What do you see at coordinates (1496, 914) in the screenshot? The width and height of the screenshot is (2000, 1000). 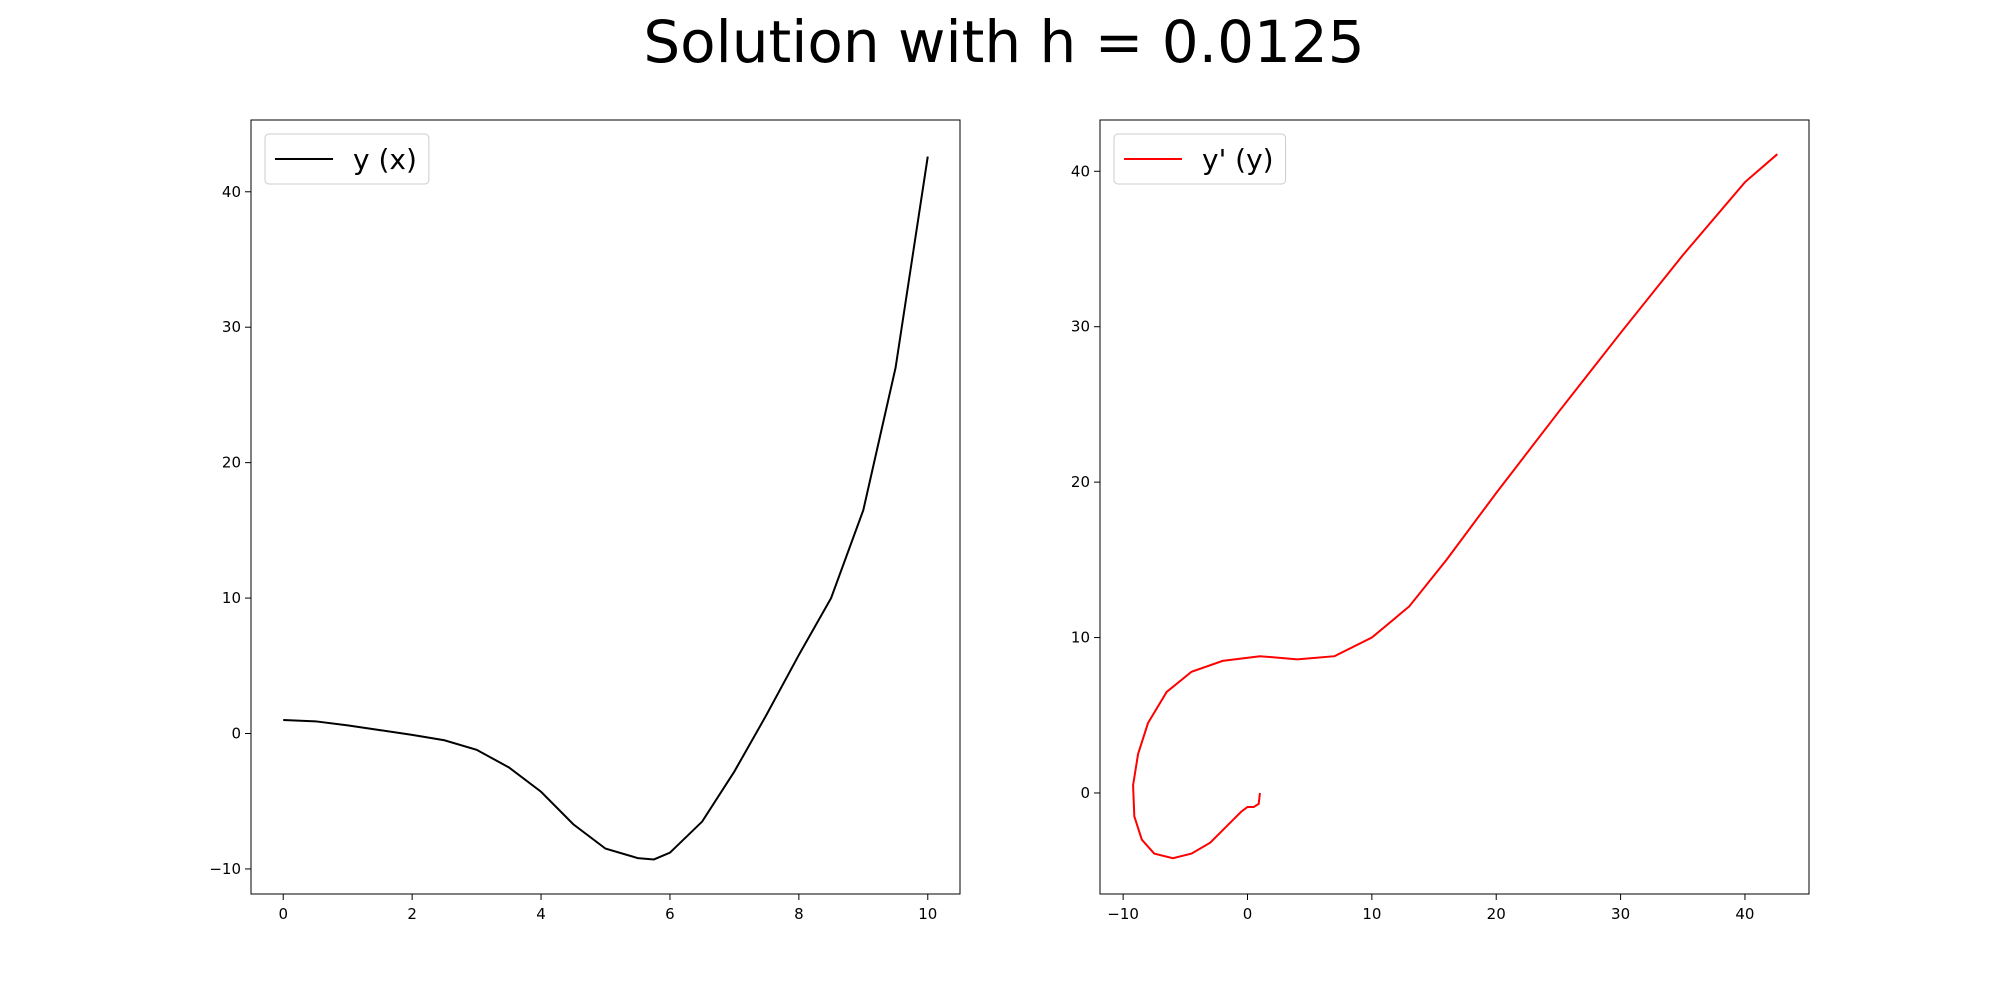 I see `x-tick-label: 20` at bounding box center [1496, 914].